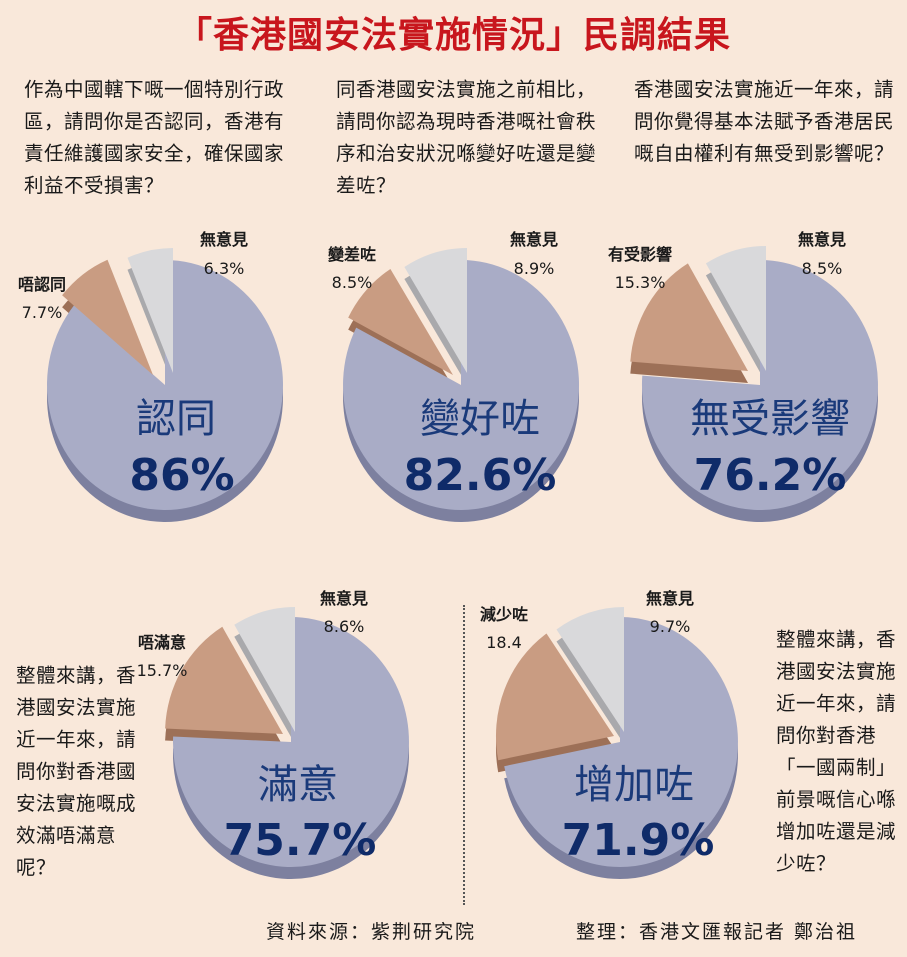 This screenshot has height=957, width=907. What do you see at coordinates (480, 419) in the screenshot?
I see `main-slice-label: 變好咗` at bounding box center [480, 419].